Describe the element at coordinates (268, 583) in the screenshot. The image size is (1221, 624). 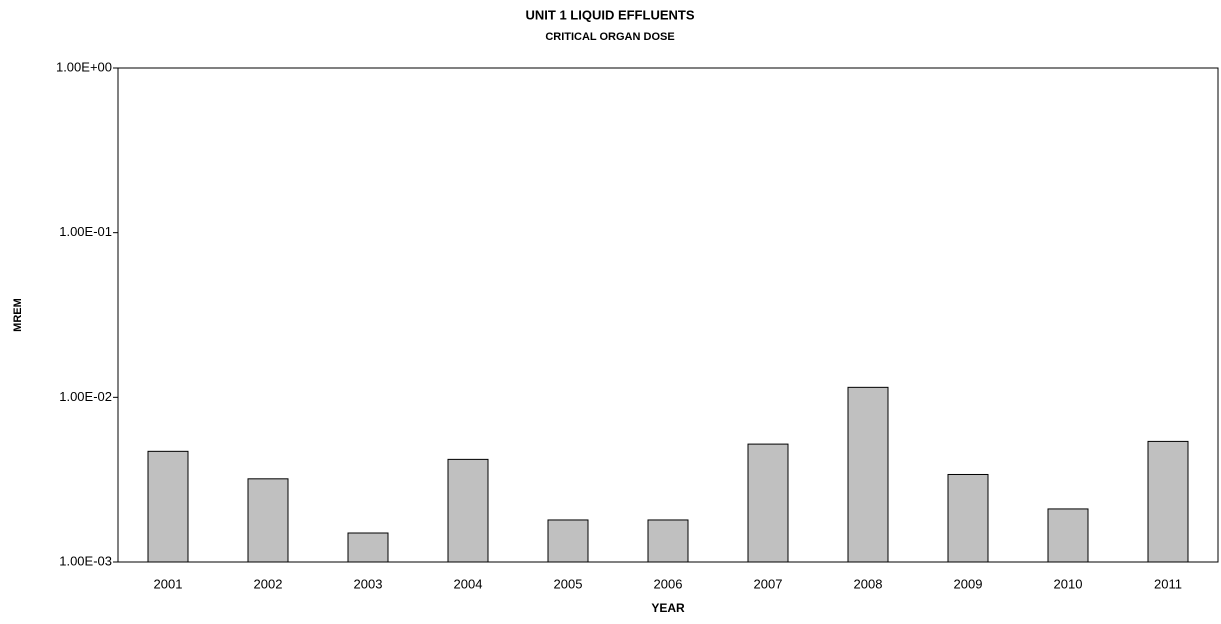
I see `x-tick-label: 2002` at that location.